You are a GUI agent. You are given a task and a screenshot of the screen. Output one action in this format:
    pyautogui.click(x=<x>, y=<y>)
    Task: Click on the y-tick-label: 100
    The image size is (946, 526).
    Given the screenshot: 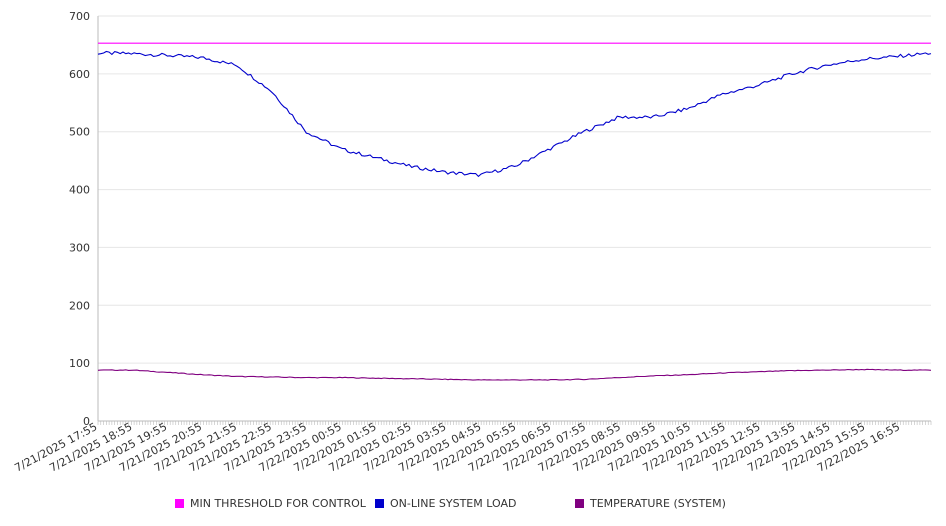 What is the action you would take?
    pyautogui.click(x=79, y=363)
    